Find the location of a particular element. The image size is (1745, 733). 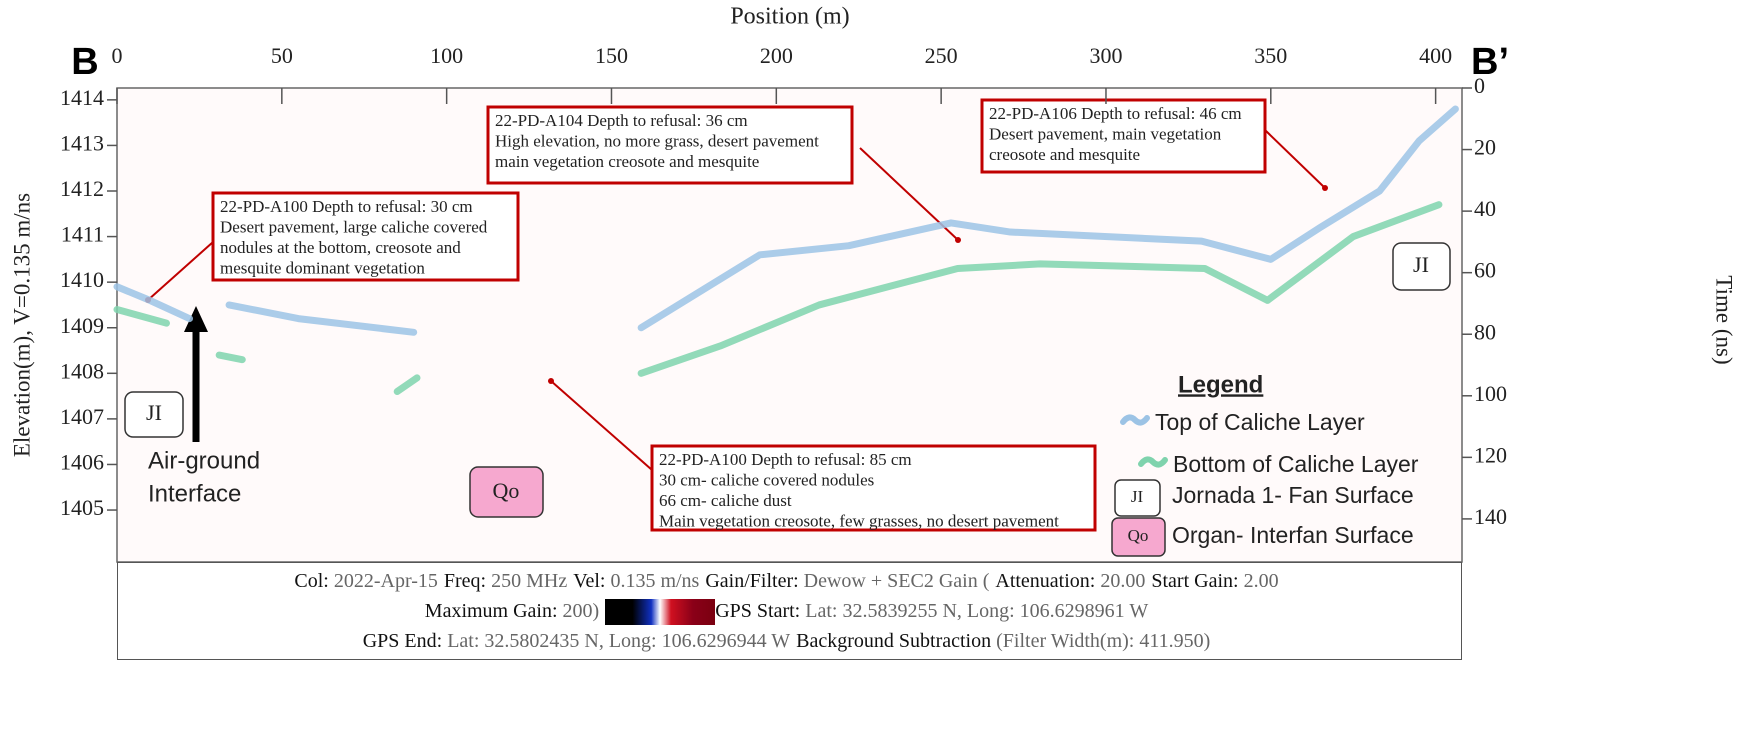

annotation-text: Desert pavement, large caliche covered is located at coordinates (354, 226).